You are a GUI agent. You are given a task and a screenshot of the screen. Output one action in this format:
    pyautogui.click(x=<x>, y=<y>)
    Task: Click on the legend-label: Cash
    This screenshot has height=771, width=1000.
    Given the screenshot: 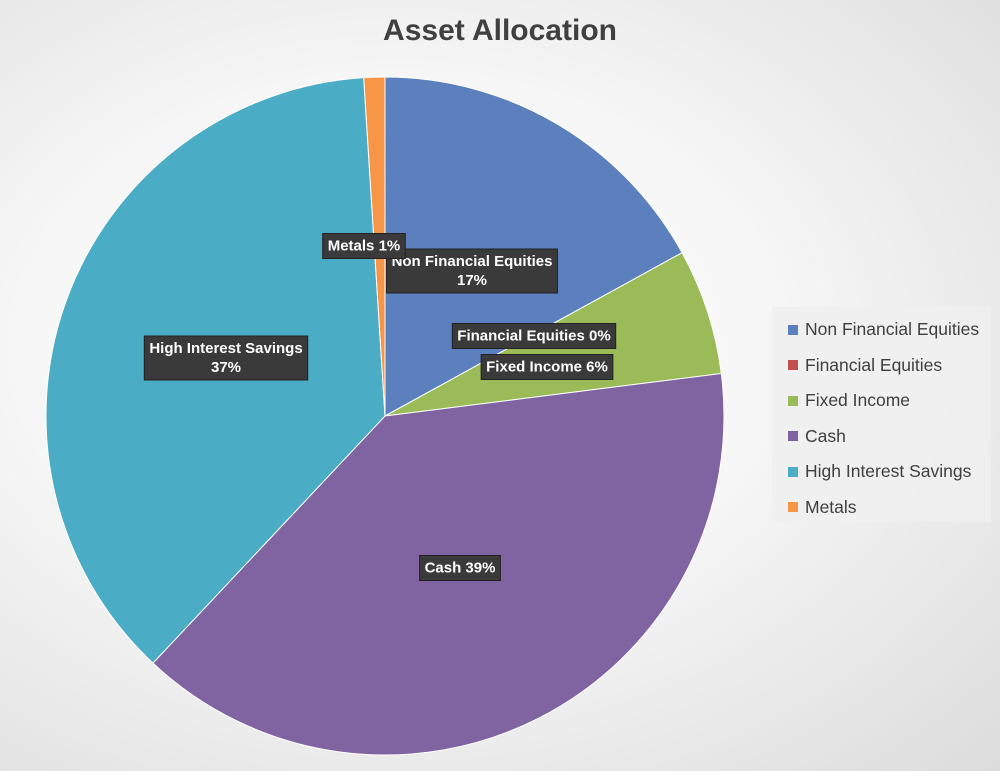 What is the action you would take?
    pyautogui.click(x=825, y=435)
    